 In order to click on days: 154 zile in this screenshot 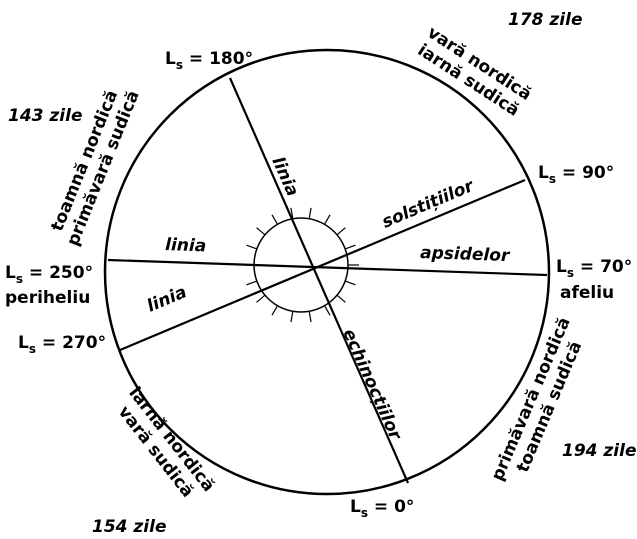, I will do `click(129, 527)`.